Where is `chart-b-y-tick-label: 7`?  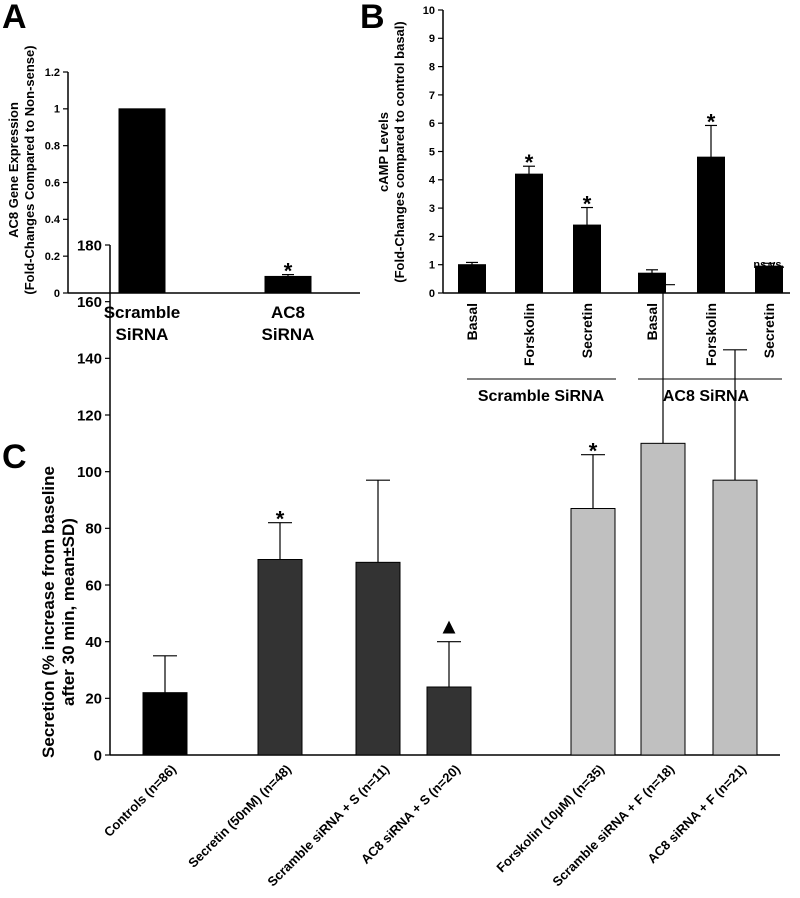 chart-b-y-tick-label: 7 is located at coordinates (432, 96).